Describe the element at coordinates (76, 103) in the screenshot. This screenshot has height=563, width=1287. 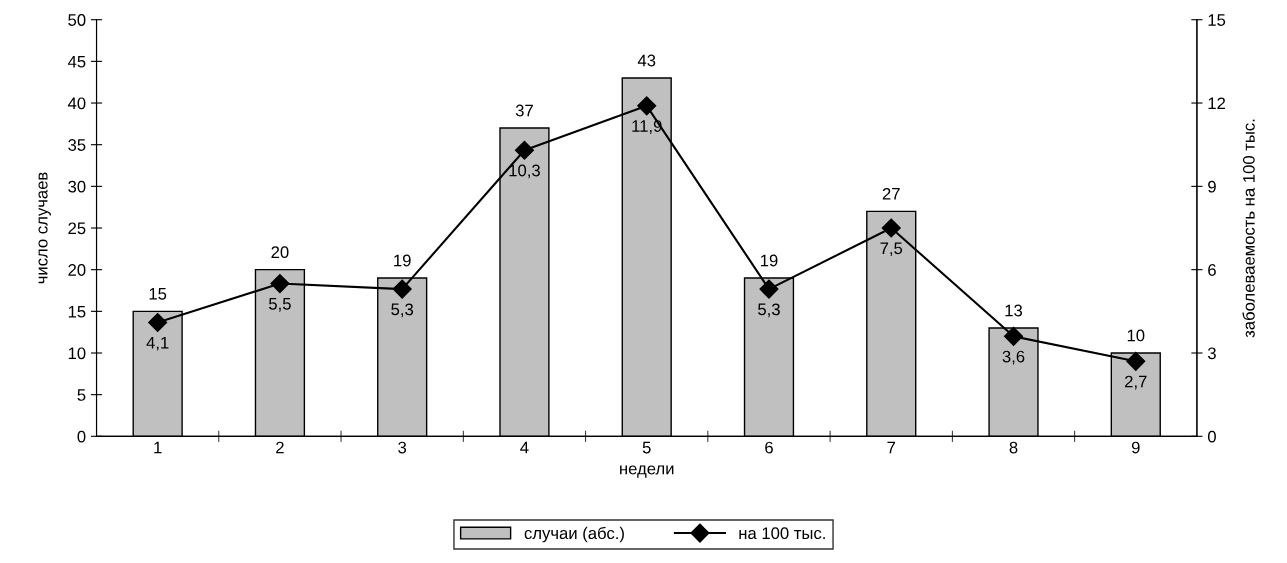
I see `y-tick-label: 40` at that location.